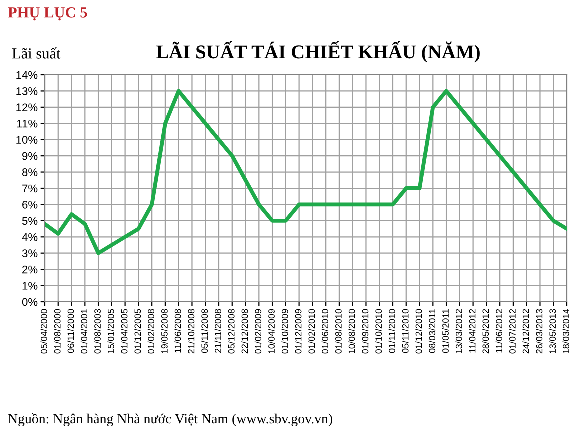 The image size is (579, 439). Describe the element at coordinates (30, 188) in the screenshot. I see `y-tick-label: 7%` at that location.